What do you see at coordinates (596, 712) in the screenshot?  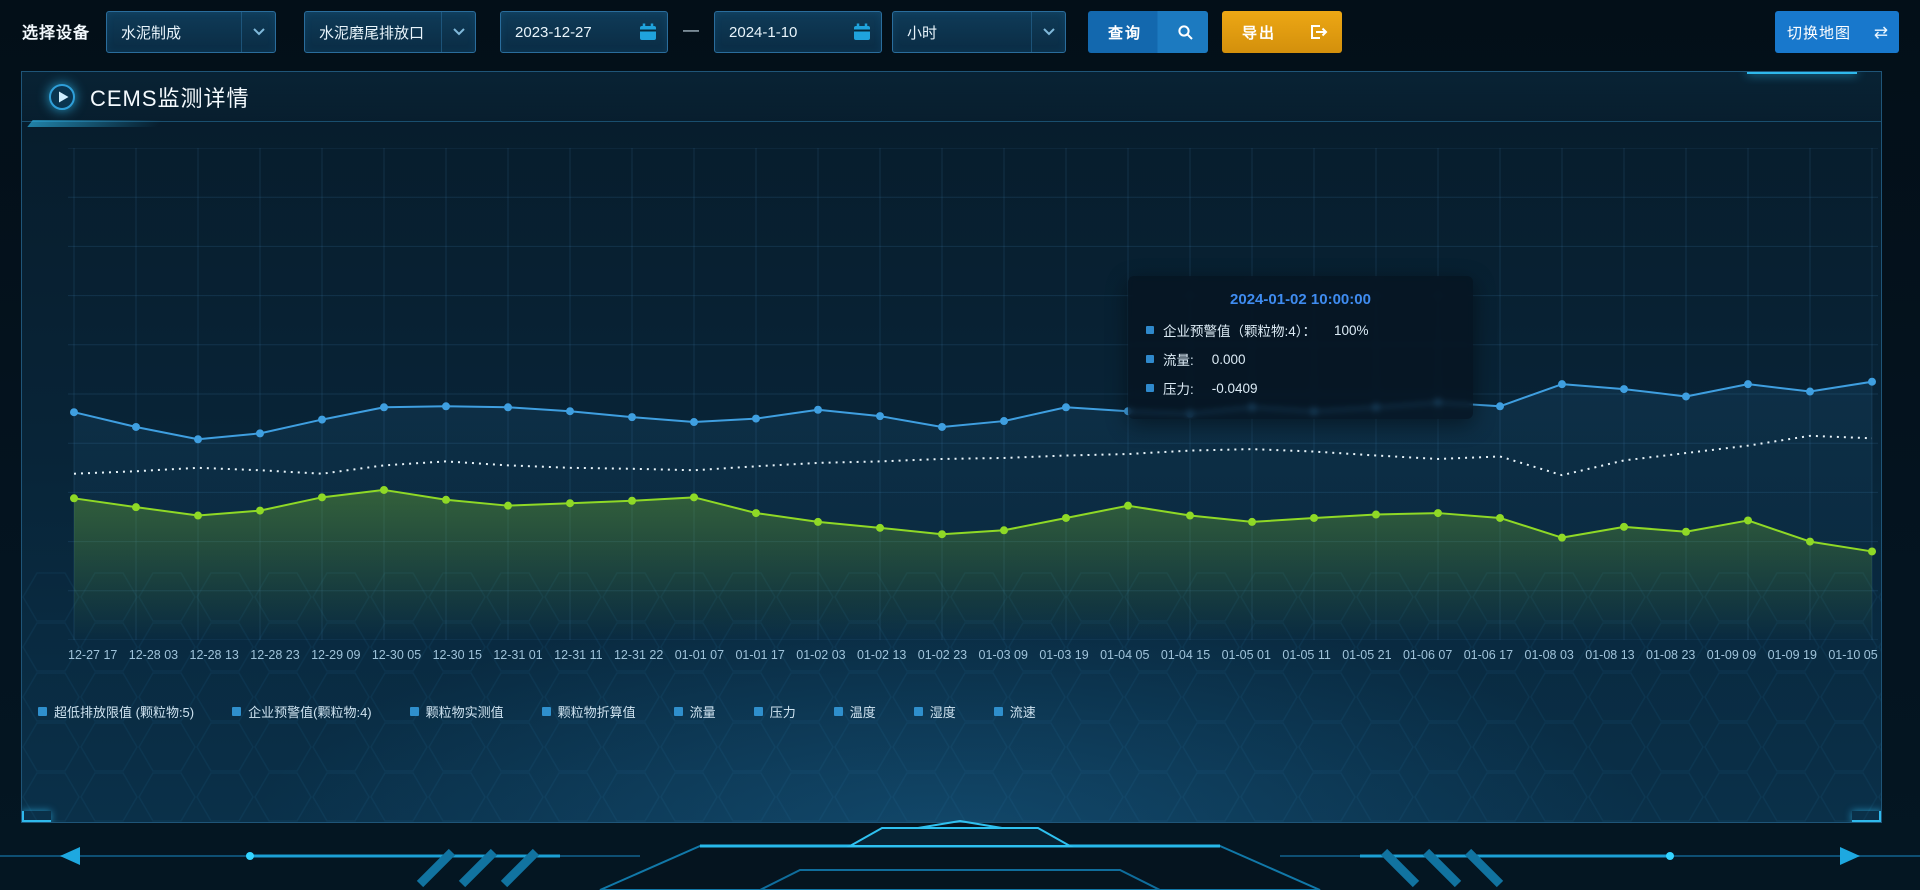 I see `legend-label: 颗粒物折算值` at bounding box center [596, 712].